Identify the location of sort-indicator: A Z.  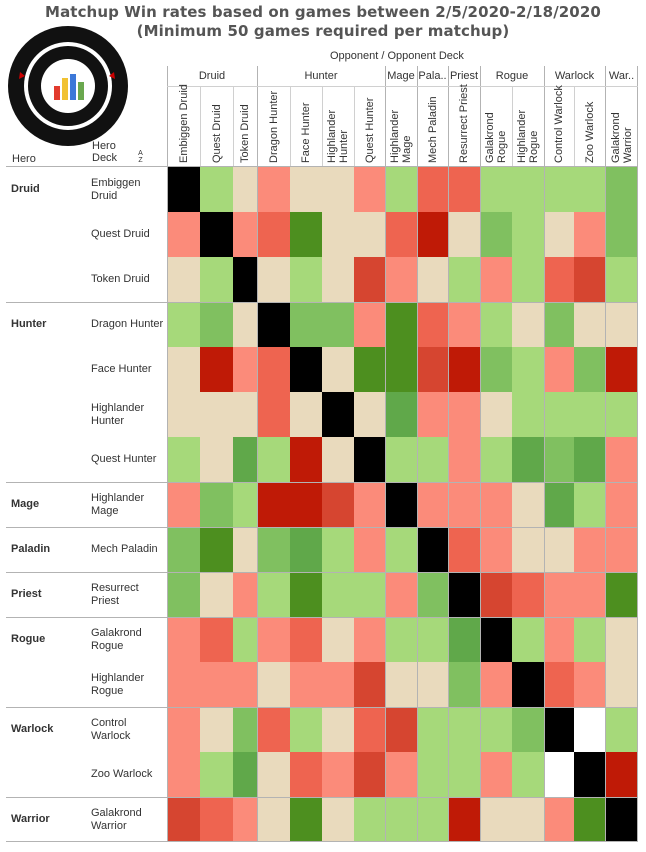
(140, 157).